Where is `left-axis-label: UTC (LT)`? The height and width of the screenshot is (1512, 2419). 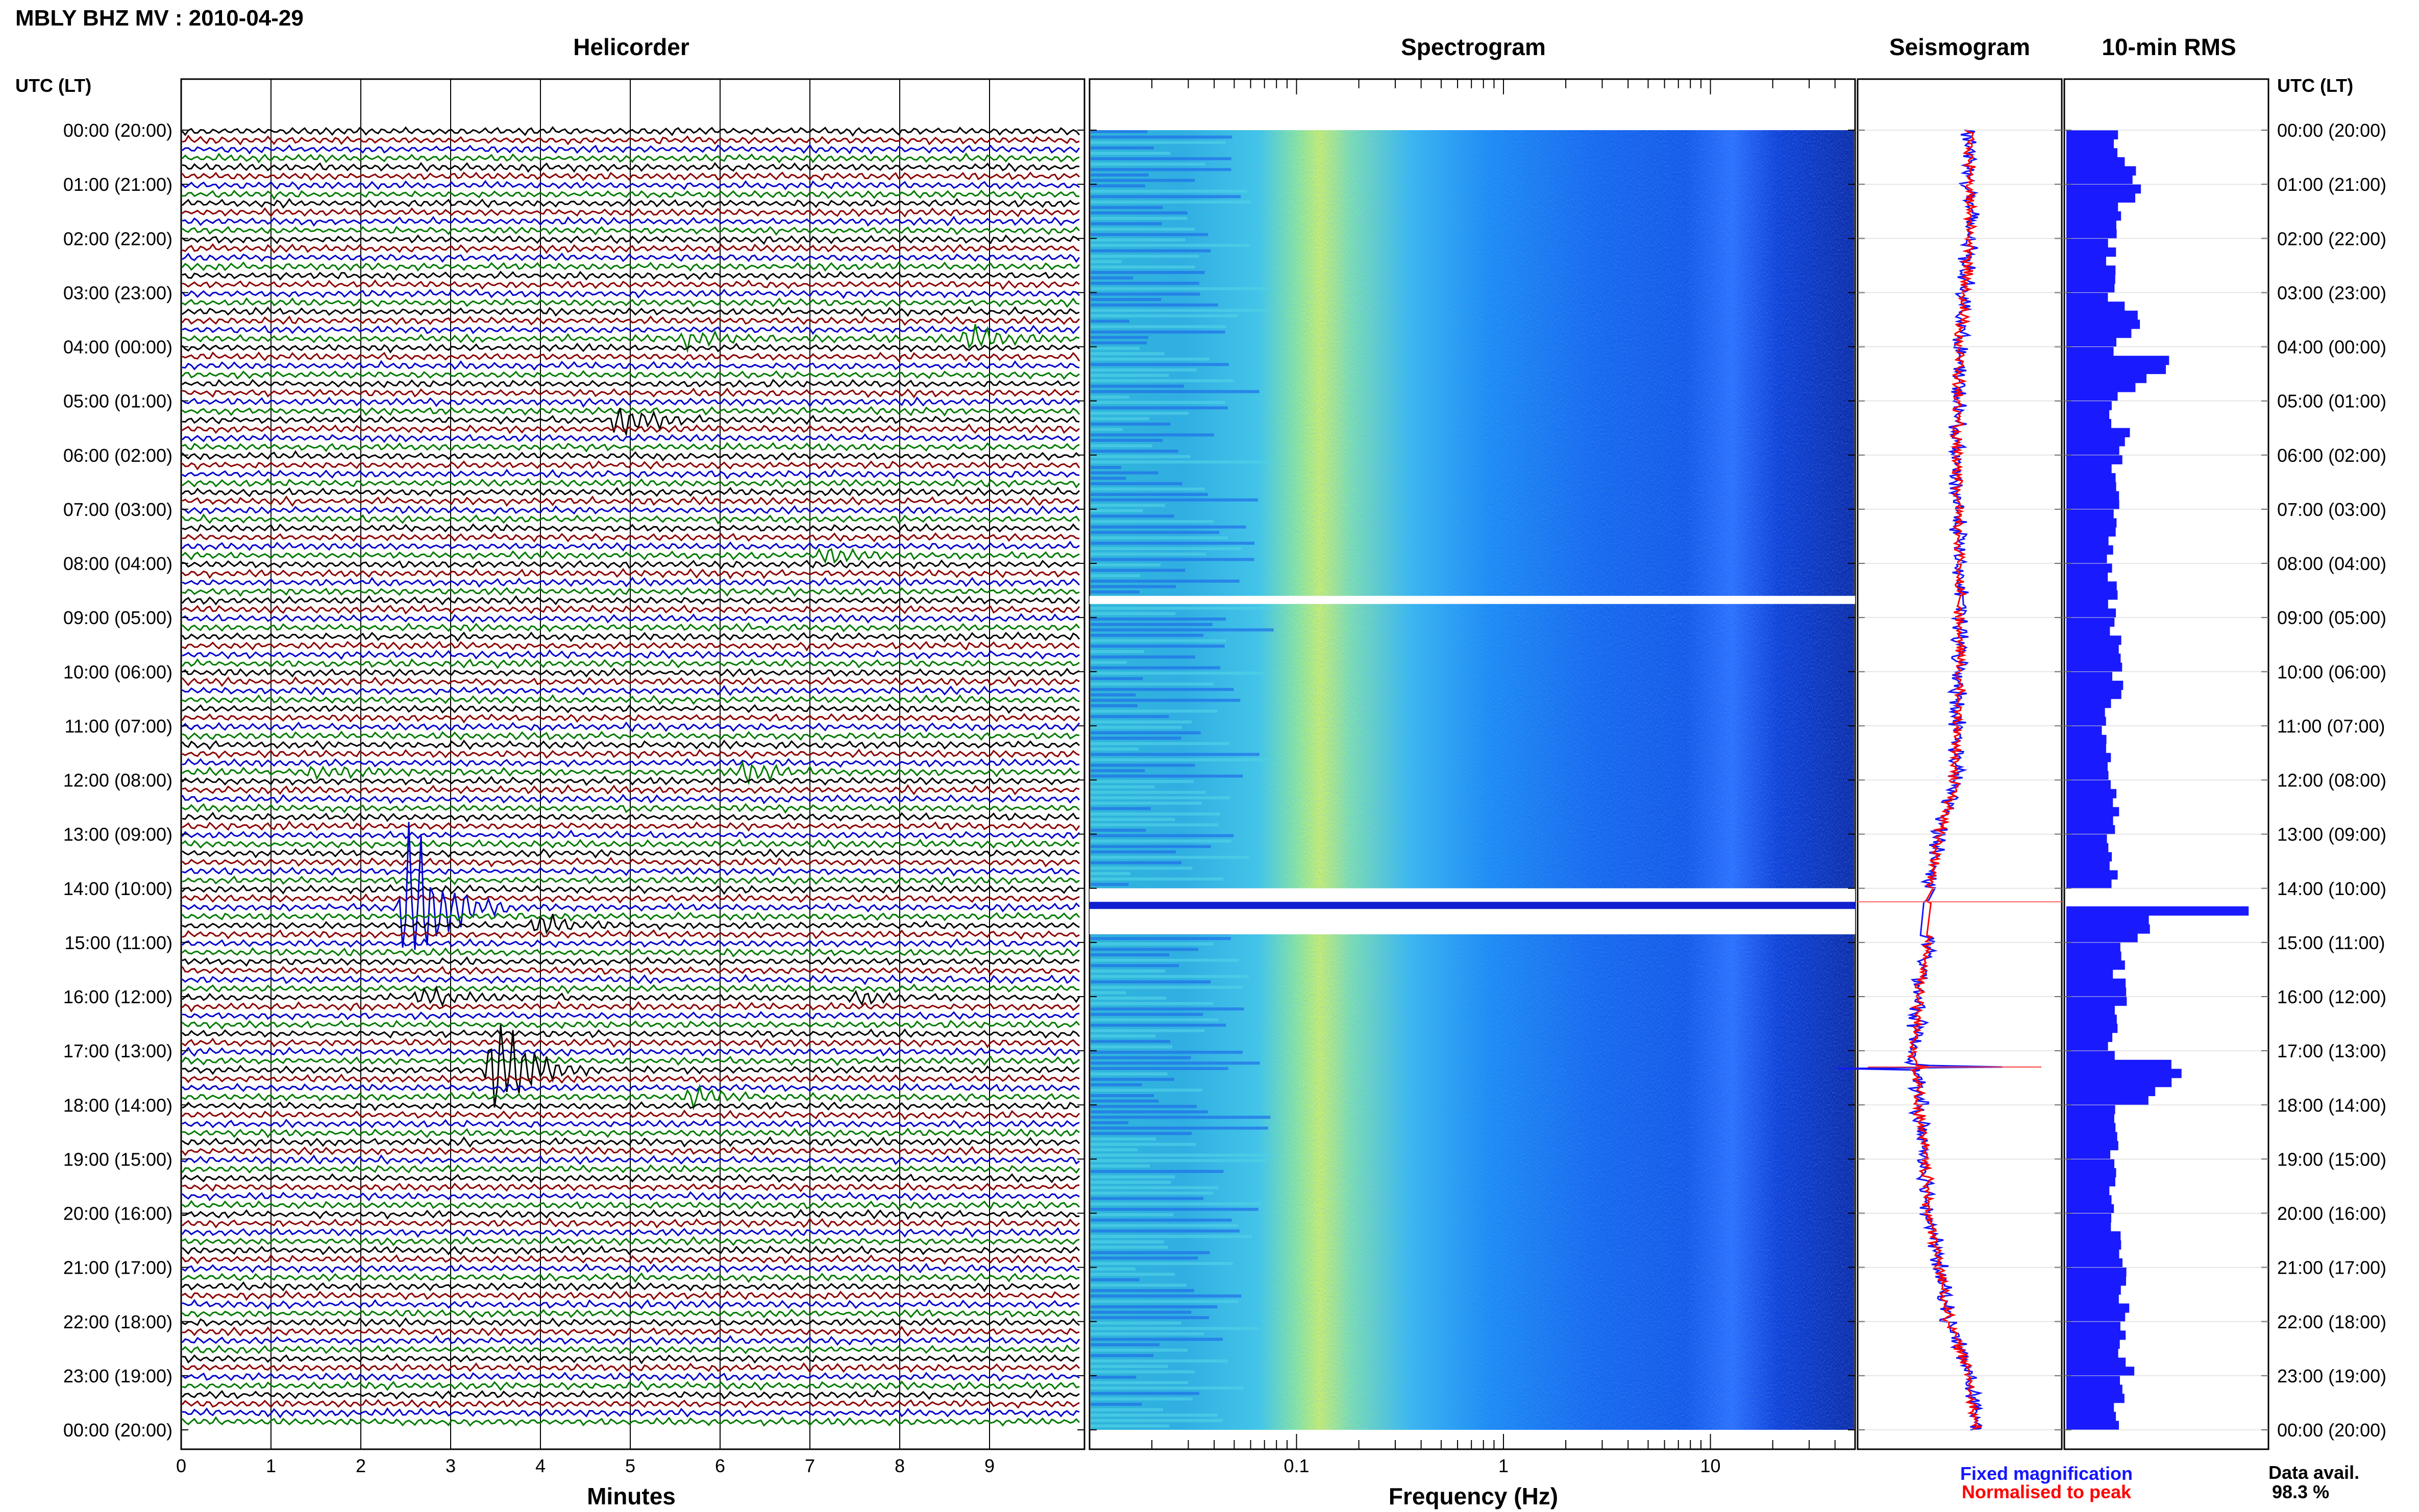
left-axis-label: UTC (LT) is located at coordinates (53, 85).